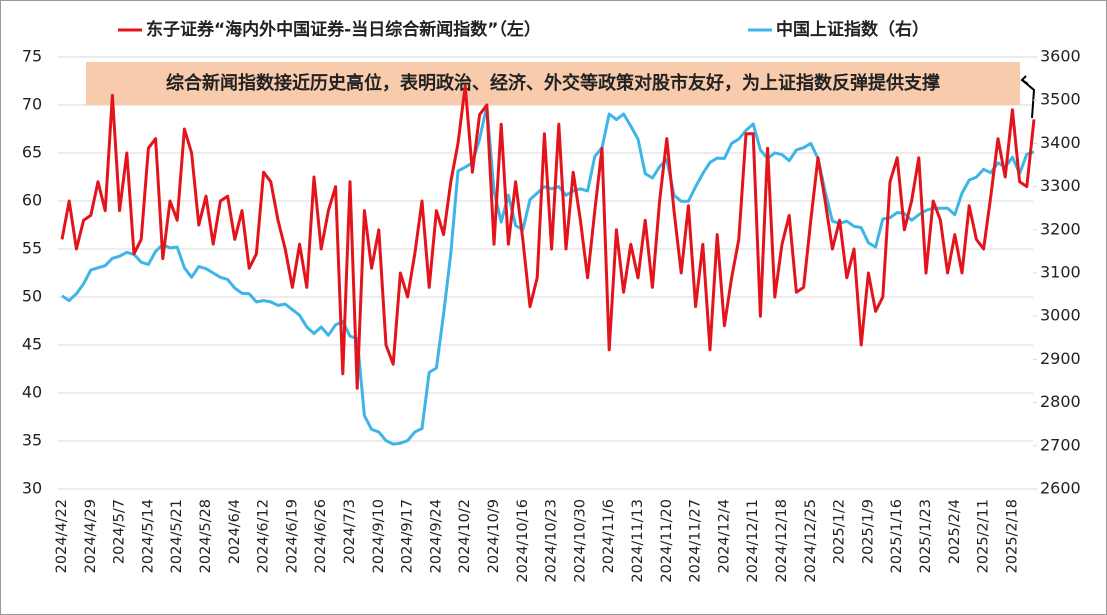 This screenshot has height=615, width=1107. Describe the element at coordinates (868, 531) in the screenshot. I see `x-tick-label: 2025/1/9` at that location.